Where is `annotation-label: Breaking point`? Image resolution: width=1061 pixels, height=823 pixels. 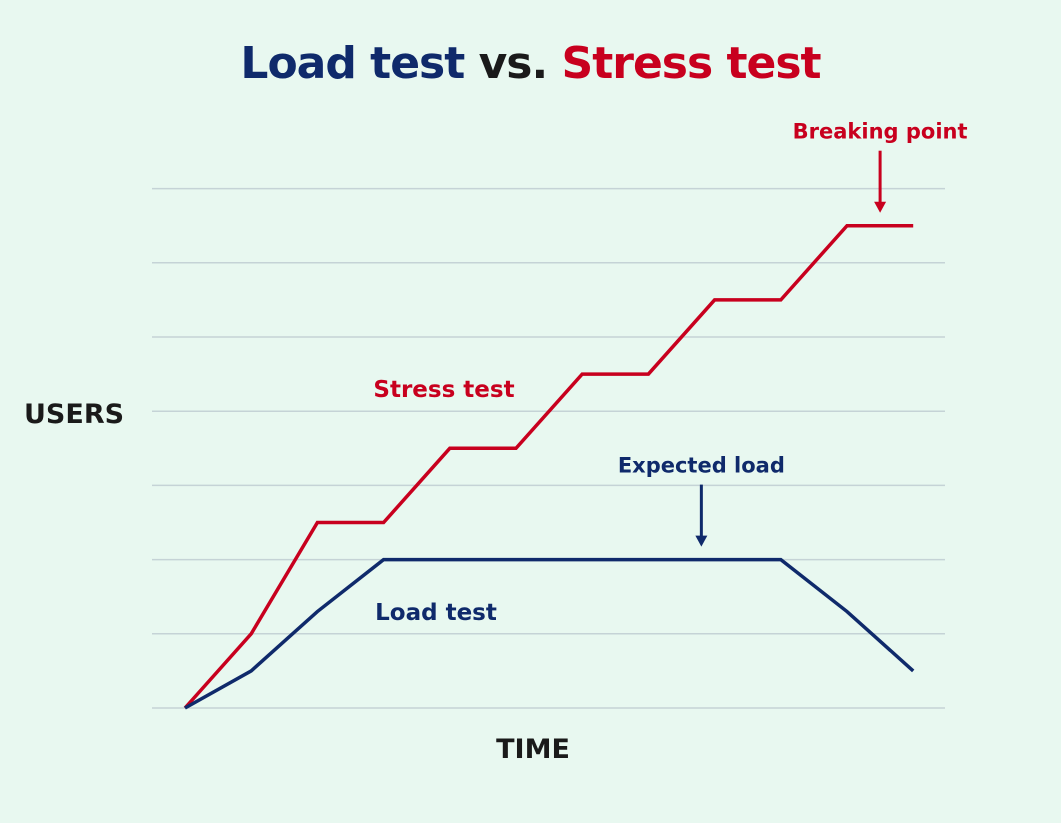
annotation-label: Breaking point is located at coordinates (880, 132).